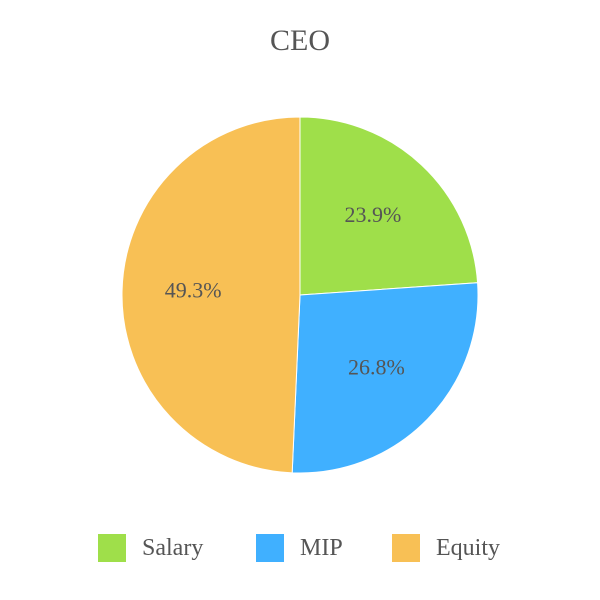  Describe the element at coordinates (173, 547) in the screenshot. I see `legend-label-salary: Salary` at that location.